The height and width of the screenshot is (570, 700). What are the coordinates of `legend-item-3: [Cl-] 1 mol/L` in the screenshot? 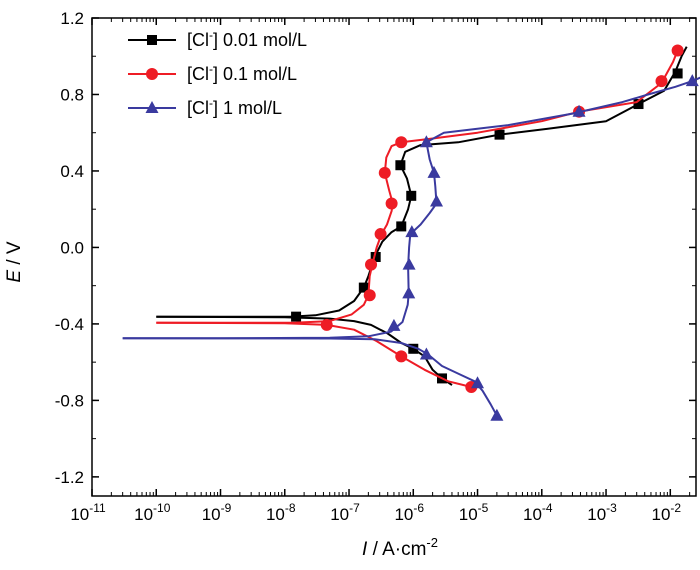 It's located at (205, 107).